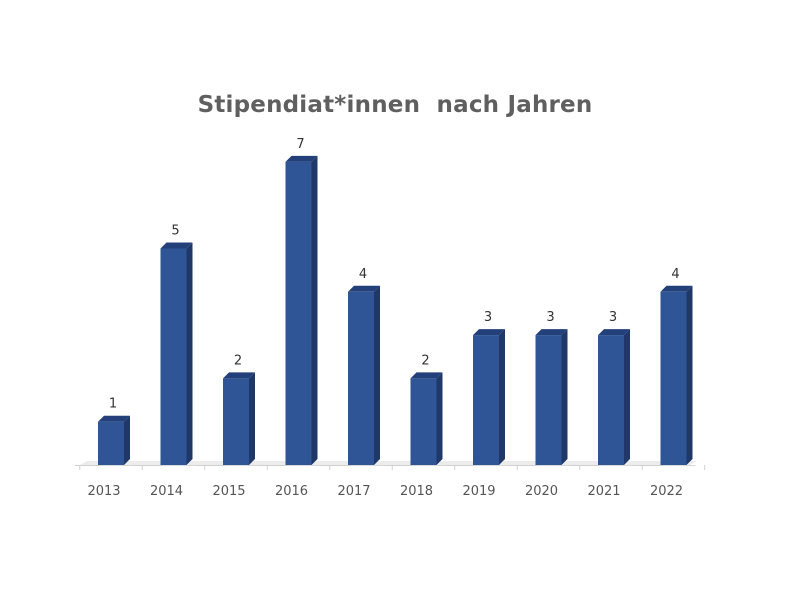  I want to click on bar-2013, so click(116, 440).